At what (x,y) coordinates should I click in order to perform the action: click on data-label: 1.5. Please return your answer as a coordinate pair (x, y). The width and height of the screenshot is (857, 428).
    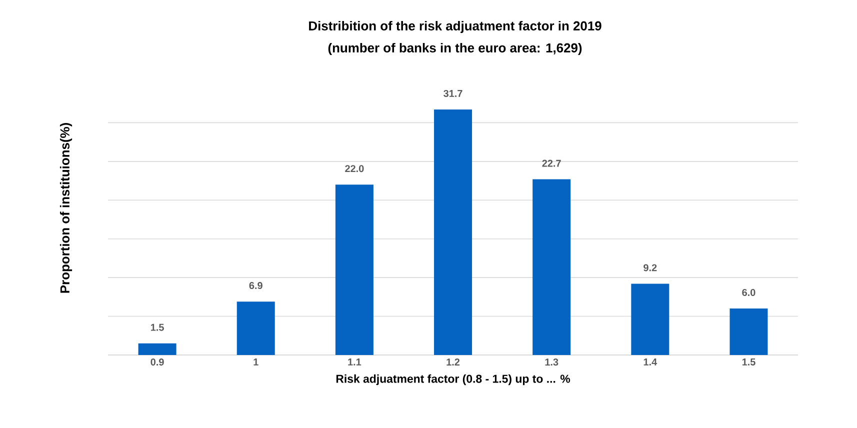
    Looking at the image, I should click on (157, 327).